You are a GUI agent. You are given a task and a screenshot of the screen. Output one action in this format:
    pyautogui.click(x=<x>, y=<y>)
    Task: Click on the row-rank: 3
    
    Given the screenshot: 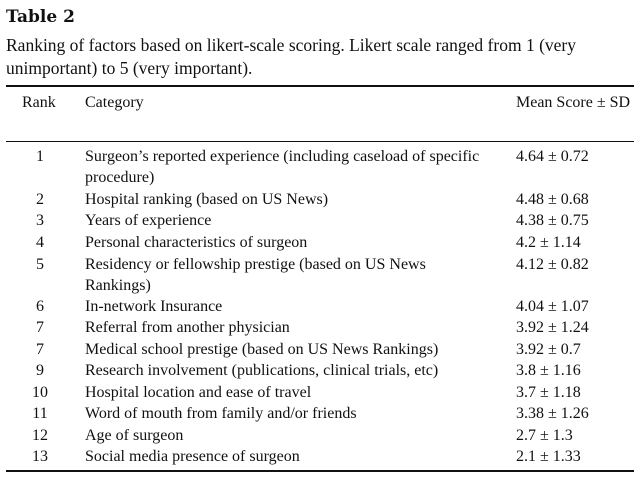 What is the action you would take?
    pyautogui.click(x=40, y=220)
    